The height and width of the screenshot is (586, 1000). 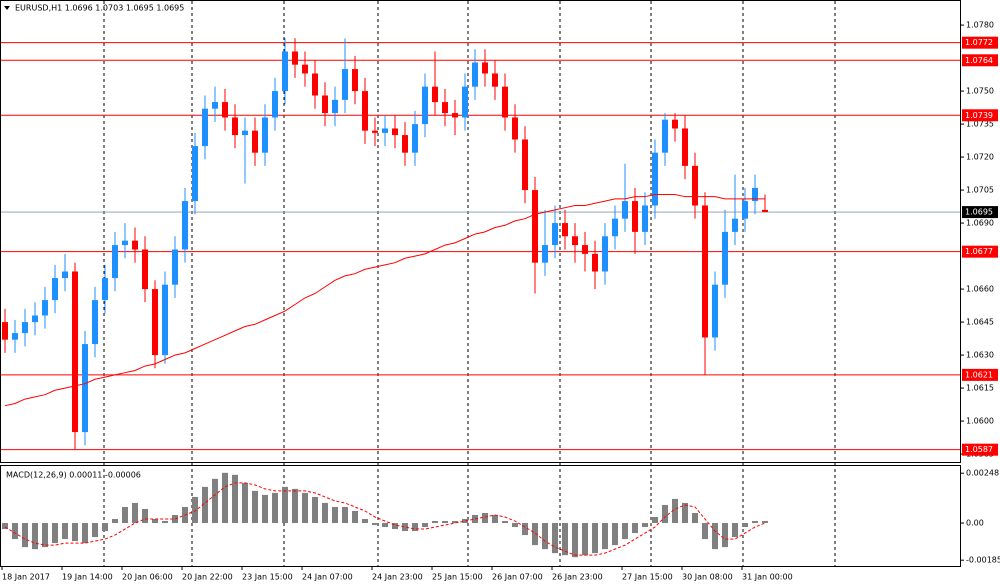 I want to click on level-label: 1.0677, so click(x=979, y=251).